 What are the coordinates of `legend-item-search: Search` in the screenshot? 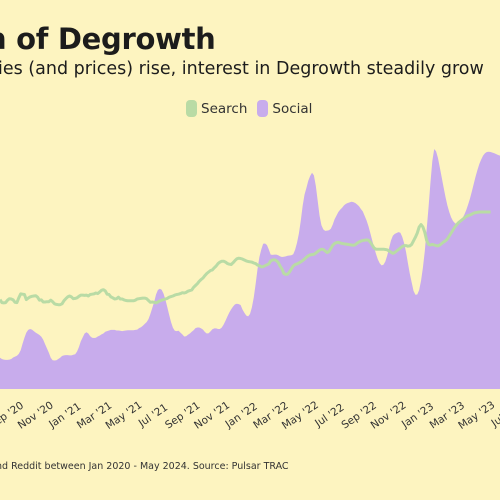 It's located at (216, 108).